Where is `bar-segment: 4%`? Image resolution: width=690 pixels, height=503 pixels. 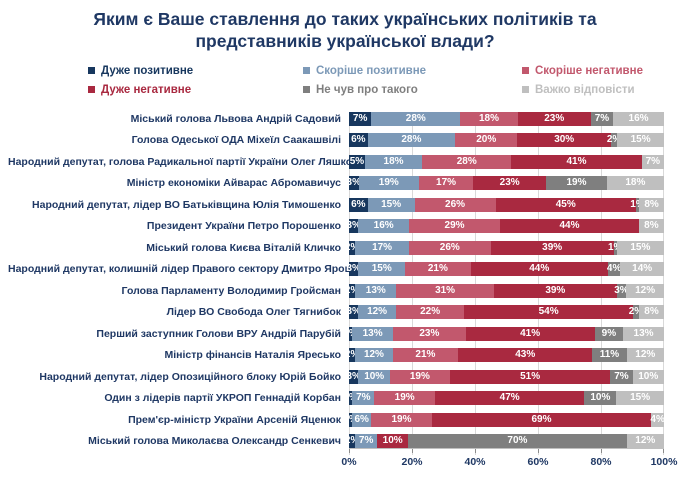 bar-segment: 4% is located at coordinates (614, 269).